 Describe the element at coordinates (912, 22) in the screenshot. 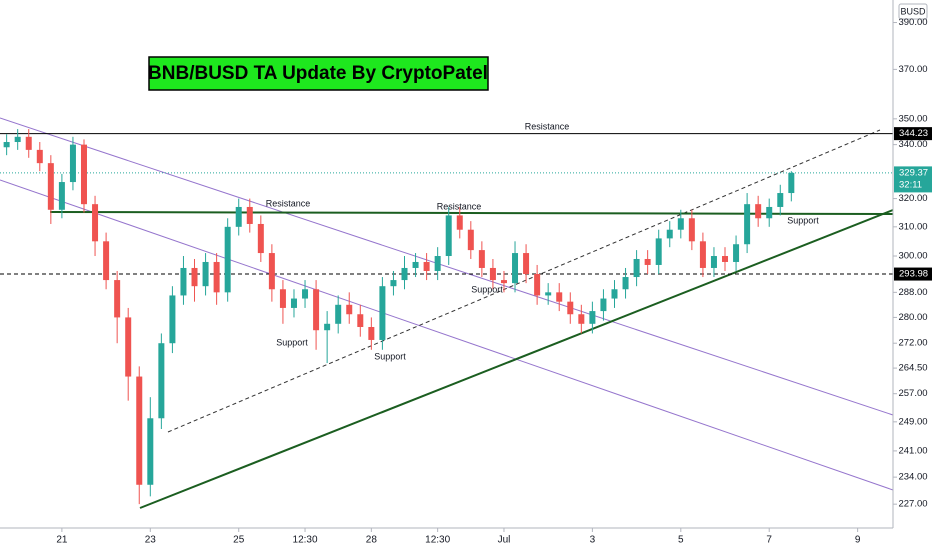

I see `y-tick-label: 390.00` at that location.